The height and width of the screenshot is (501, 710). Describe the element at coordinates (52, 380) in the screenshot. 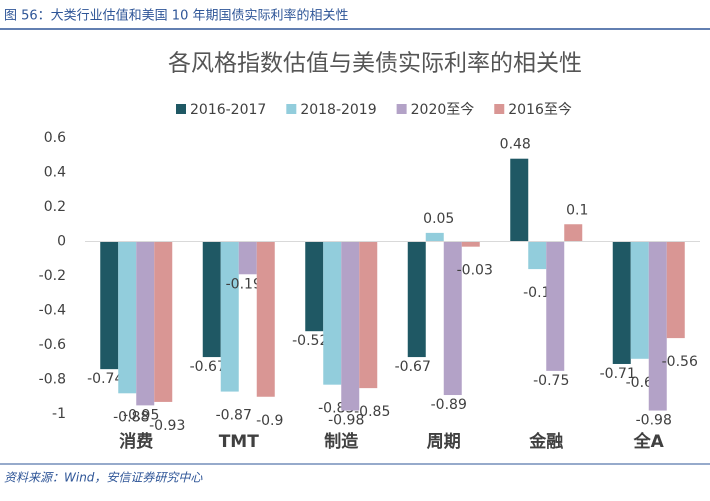

I see `y-tick-label: -0.8` at that location.